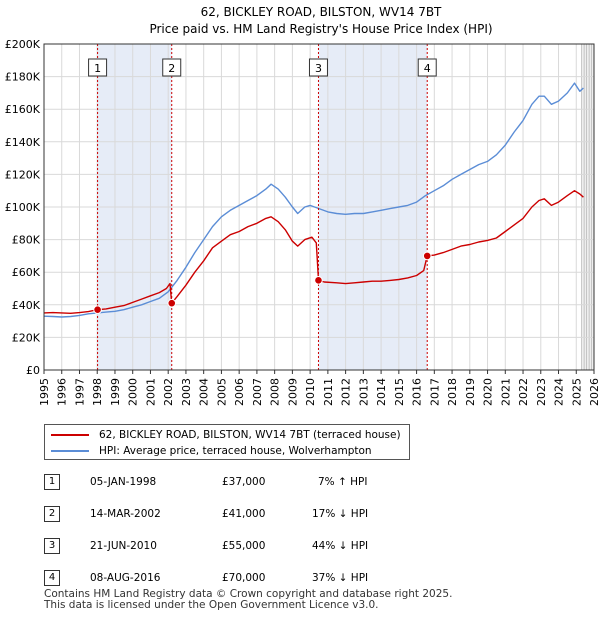 Image resolution: width=600 pixels, height=620 pixels. I want to click on chart-title: 62, BICKLEY ROAD, BILSTON, WV14 7BT, so click(321, 12).